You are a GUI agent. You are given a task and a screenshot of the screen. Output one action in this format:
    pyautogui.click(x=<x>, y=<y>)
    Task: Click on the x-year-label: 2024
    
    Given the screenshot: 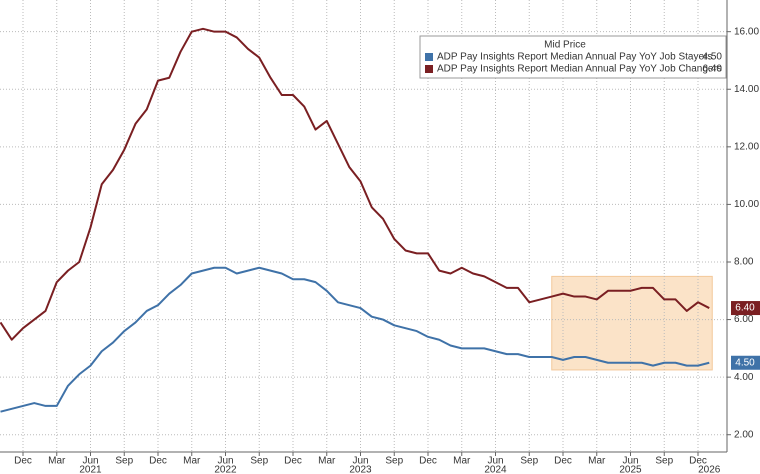 What is the action you would take?
    pyautogui.click(x=495, y=469)
    